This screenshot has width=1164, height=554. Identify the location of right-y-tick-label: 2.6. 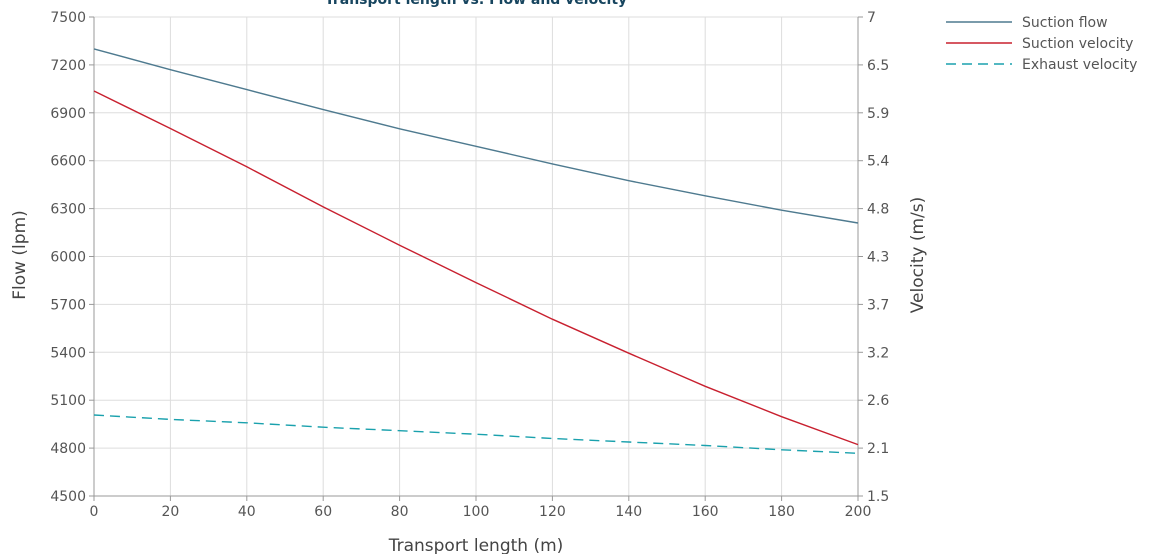
(878, 401).